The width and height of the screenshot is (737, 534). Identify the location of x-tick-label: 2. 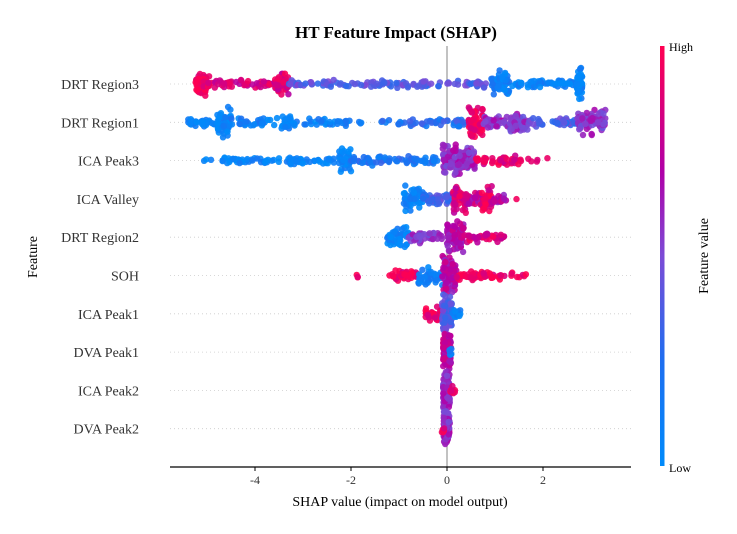
(543, 480).